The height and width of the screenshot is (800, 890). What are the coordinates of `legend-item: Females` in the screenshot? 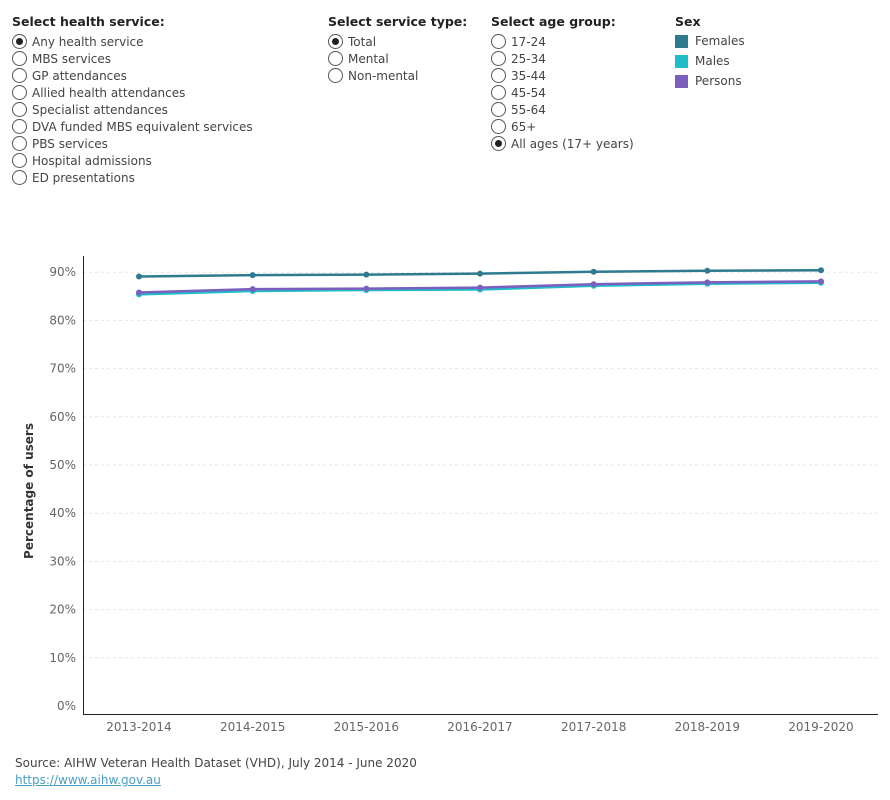 It's located at (710, 41).